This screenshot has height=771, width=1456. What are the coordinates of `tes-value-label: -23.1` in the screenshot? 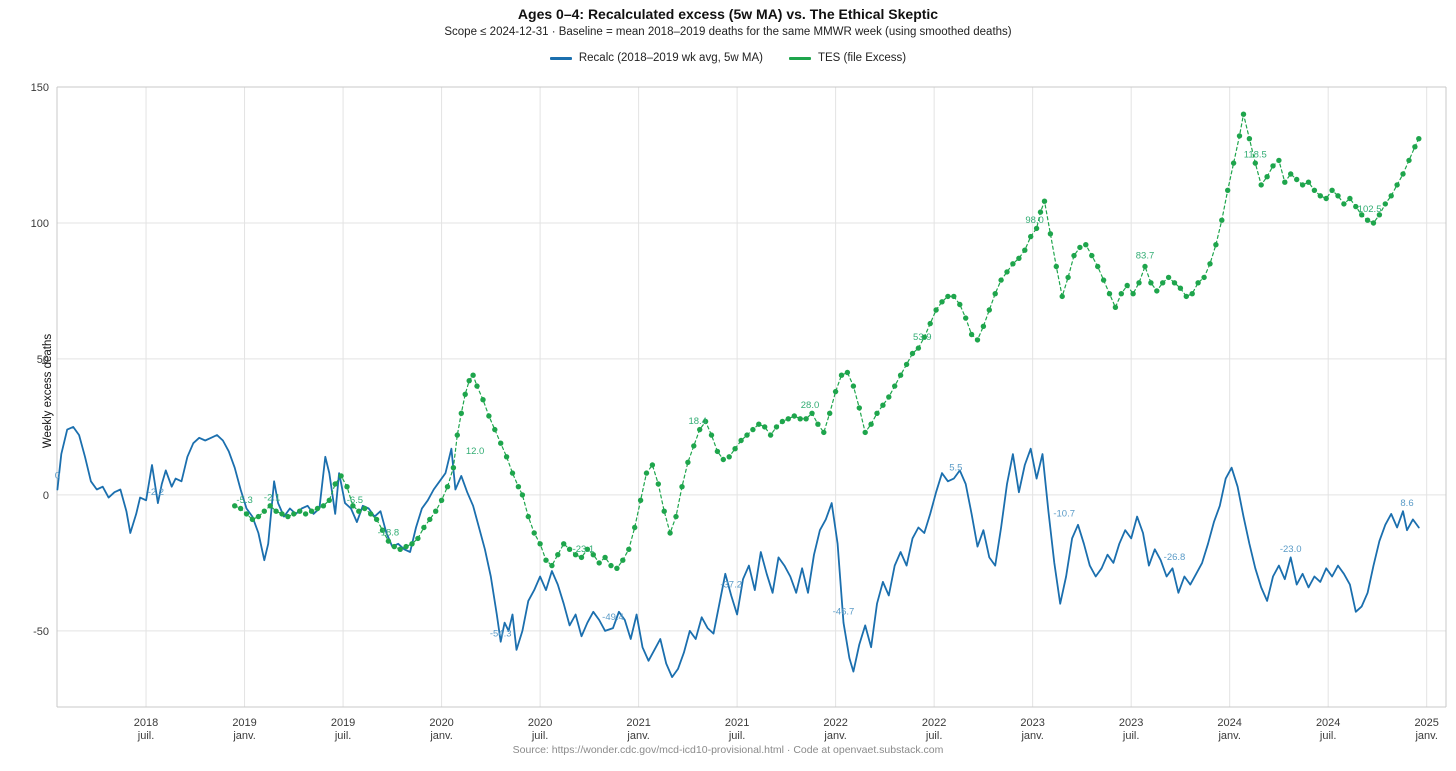 It's located at (584, 549).